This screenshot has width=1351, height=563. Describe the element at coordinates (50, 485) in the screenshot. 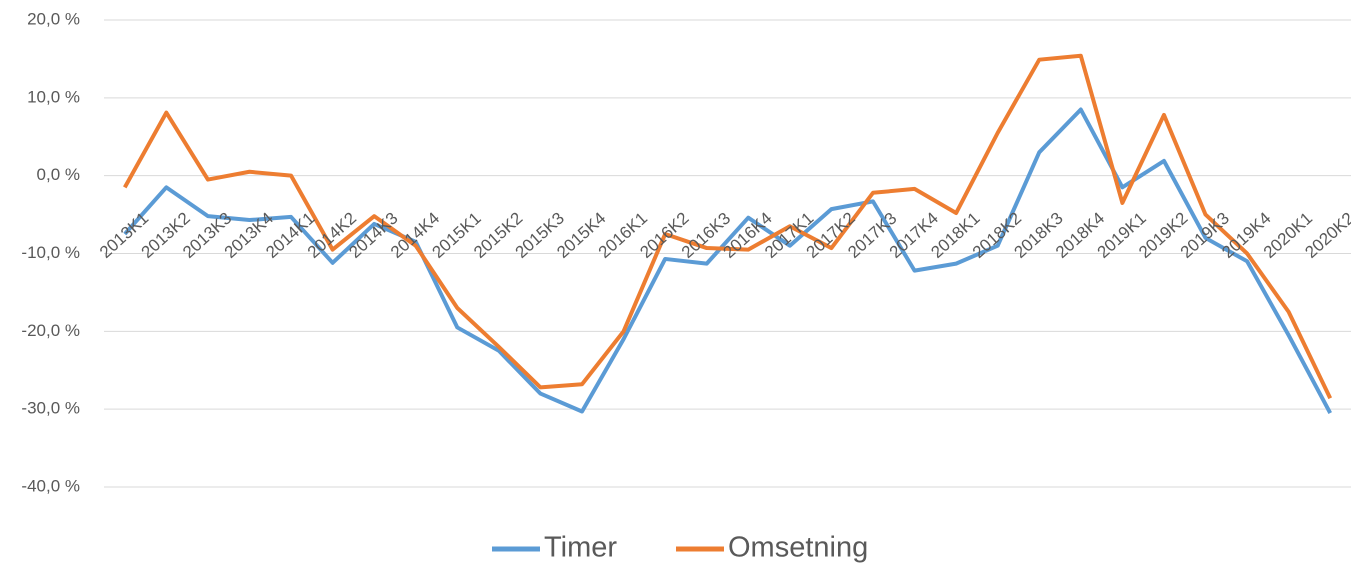

I see `y-tick-label: -40,0 %` at that location.